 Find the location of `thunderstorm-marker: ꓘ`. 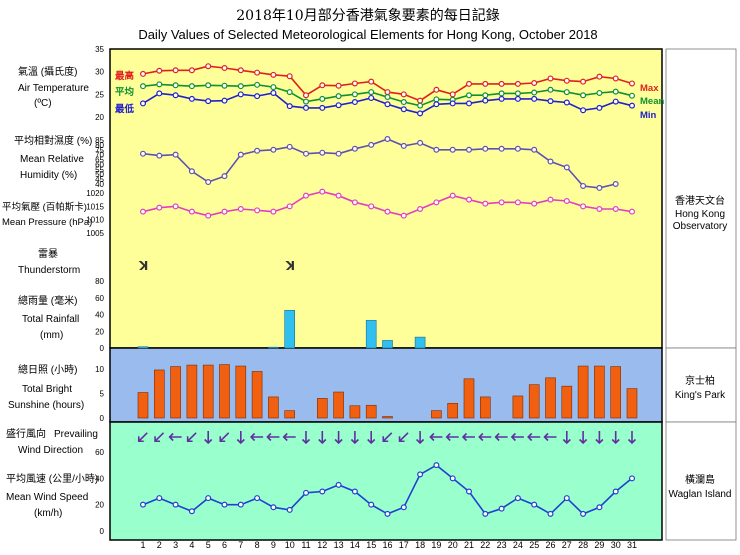

thunderstorm-marker: ꓘ is located at coordinates (143, 266).